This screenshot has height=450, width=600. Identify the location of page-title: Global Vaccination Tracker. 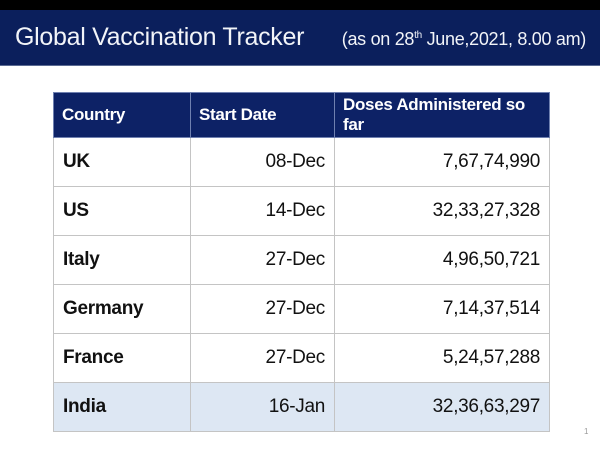
(160, 37).